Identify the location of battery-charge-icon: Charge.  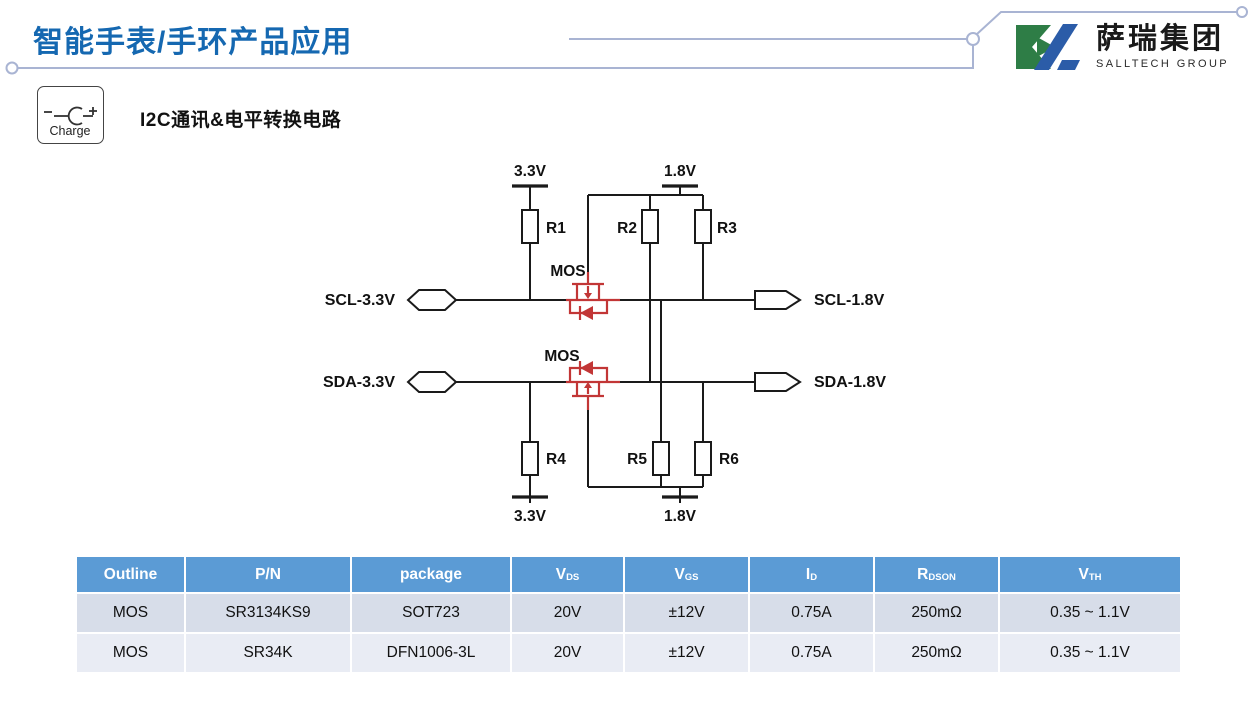
(70, 122).